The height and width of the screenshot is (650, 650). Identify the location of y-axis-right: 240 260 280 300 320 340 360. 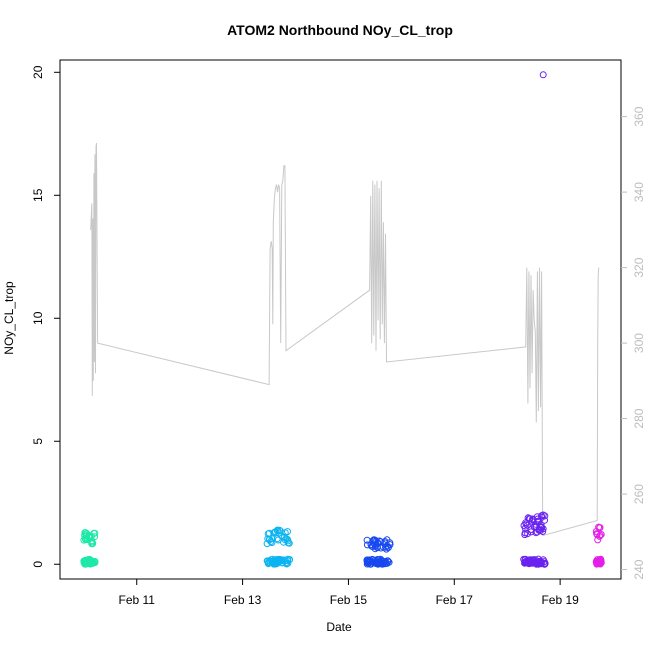
(633, 343).